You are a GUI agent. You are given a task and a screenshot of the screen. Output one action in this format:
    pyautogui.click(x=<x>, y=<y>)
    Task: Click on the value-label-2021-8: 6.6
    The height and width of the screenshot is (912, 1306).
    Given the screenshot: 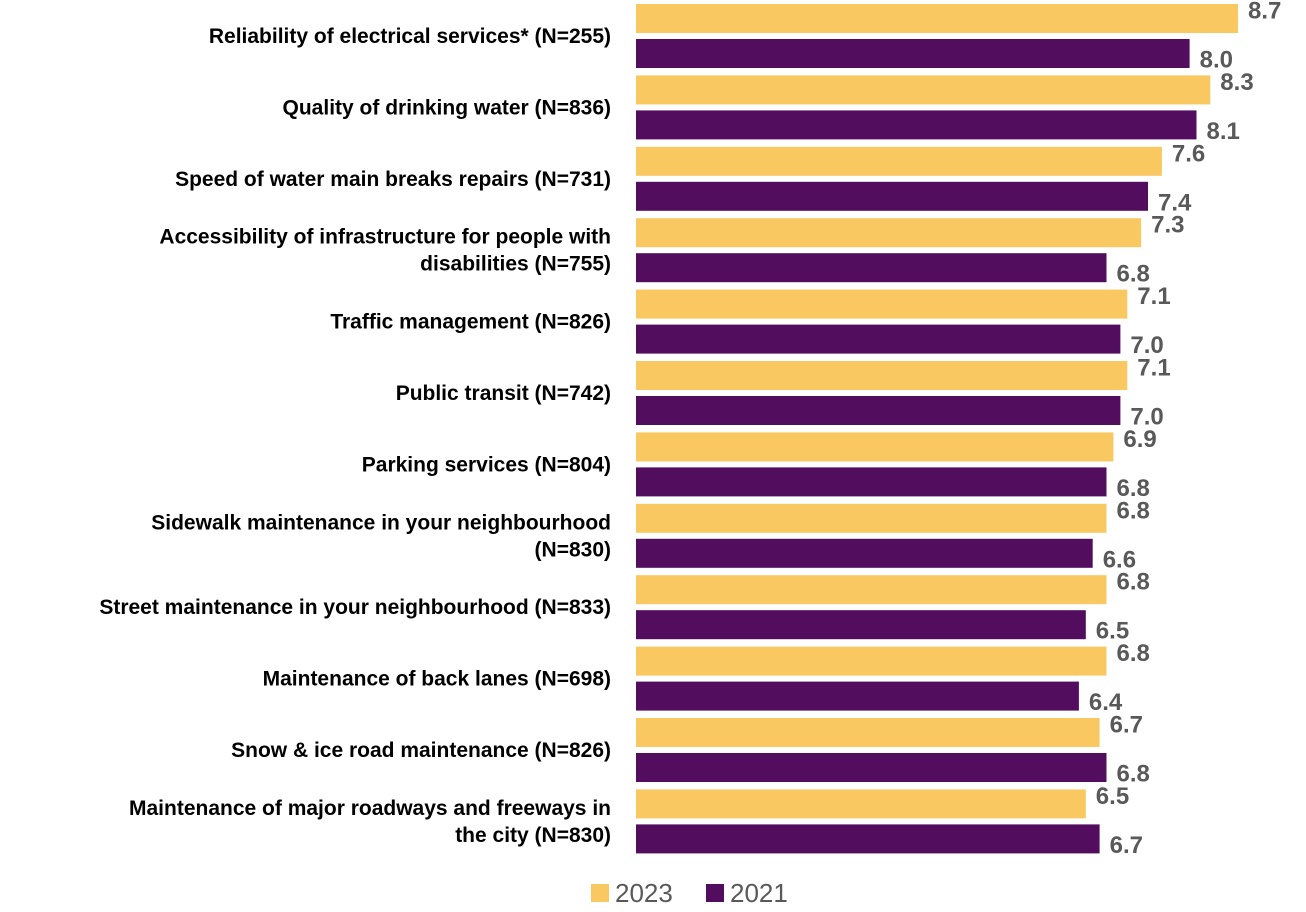 What is the action you would take?
    pyautogui.click(x=1119, y=559)
    